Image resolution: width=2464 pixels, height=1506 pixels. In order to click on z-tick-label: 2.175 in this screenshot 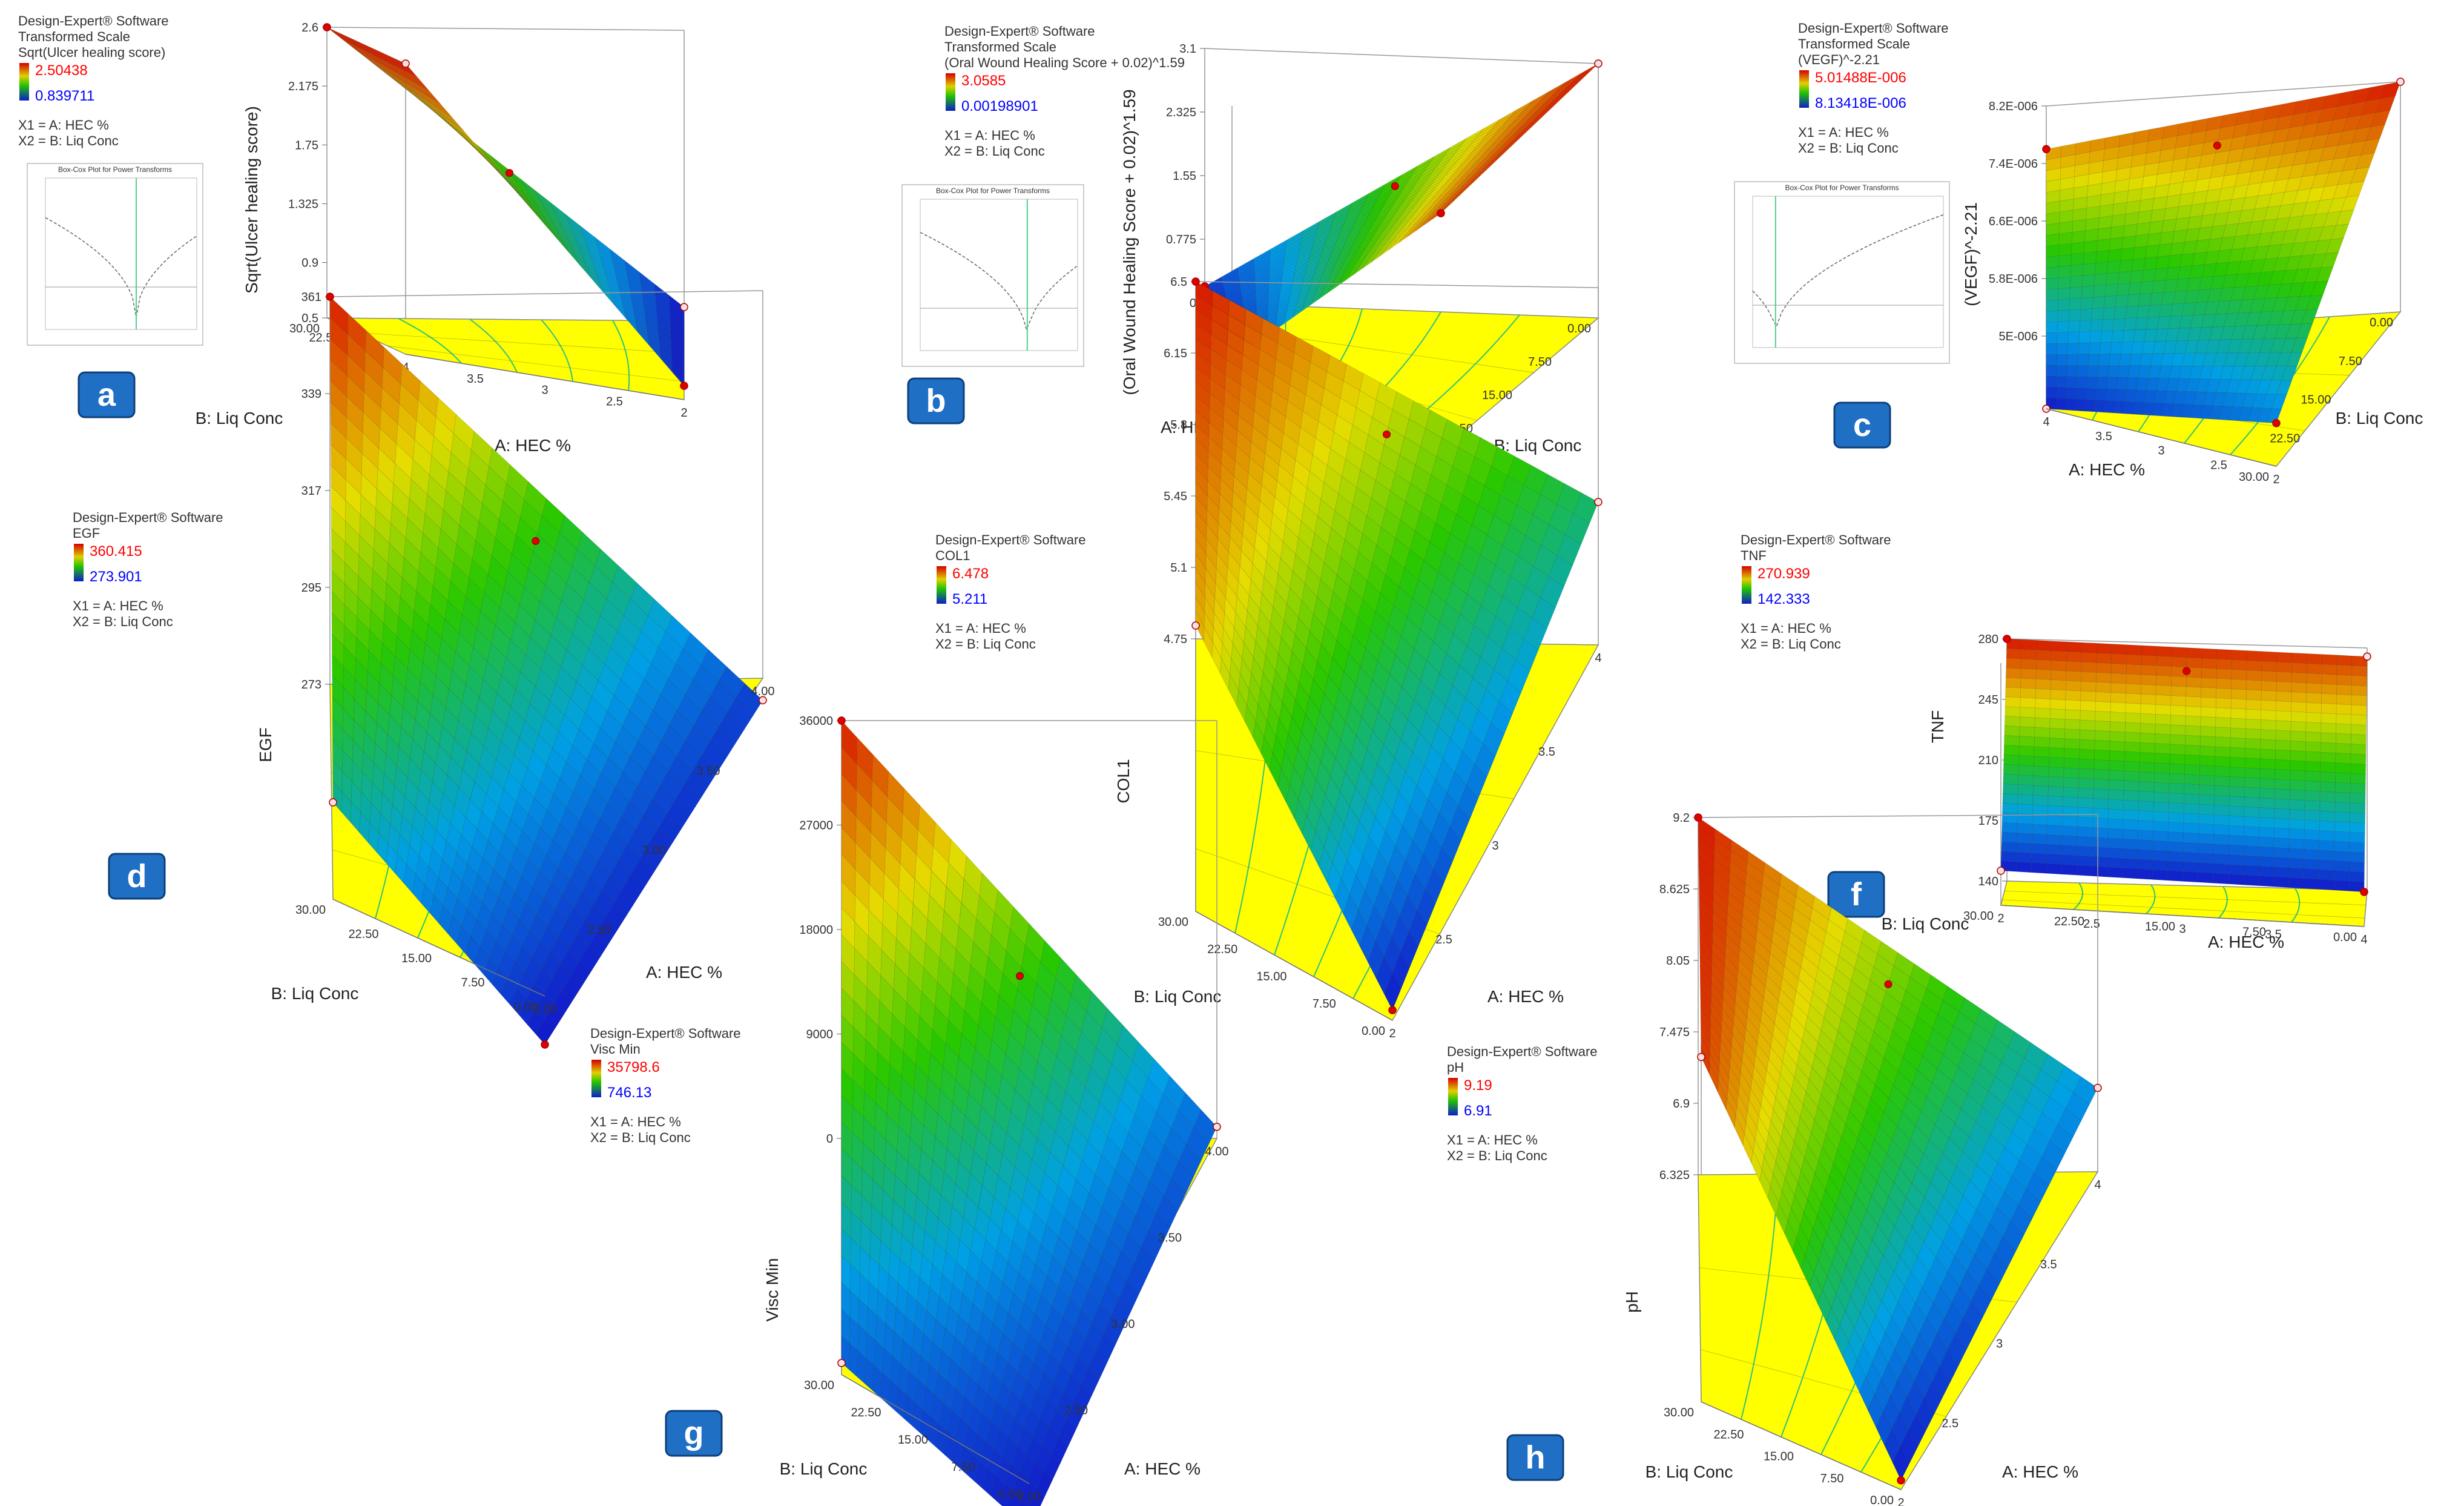, I will do `click(303, 86)`.